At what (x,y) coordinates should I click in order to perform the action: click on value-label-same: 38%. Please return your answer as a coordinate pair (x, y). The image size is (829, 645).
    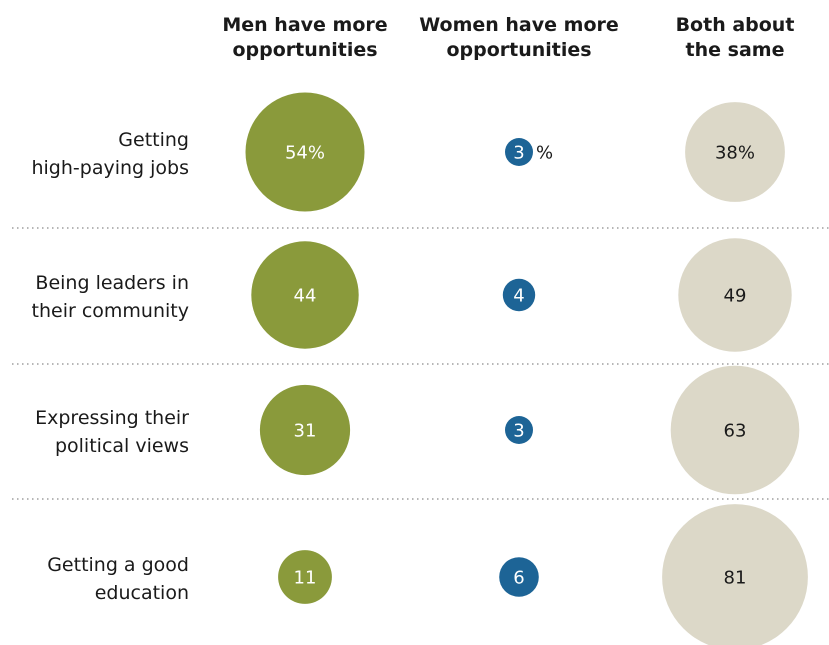
    Looking at the image, I should click on (735, 153).